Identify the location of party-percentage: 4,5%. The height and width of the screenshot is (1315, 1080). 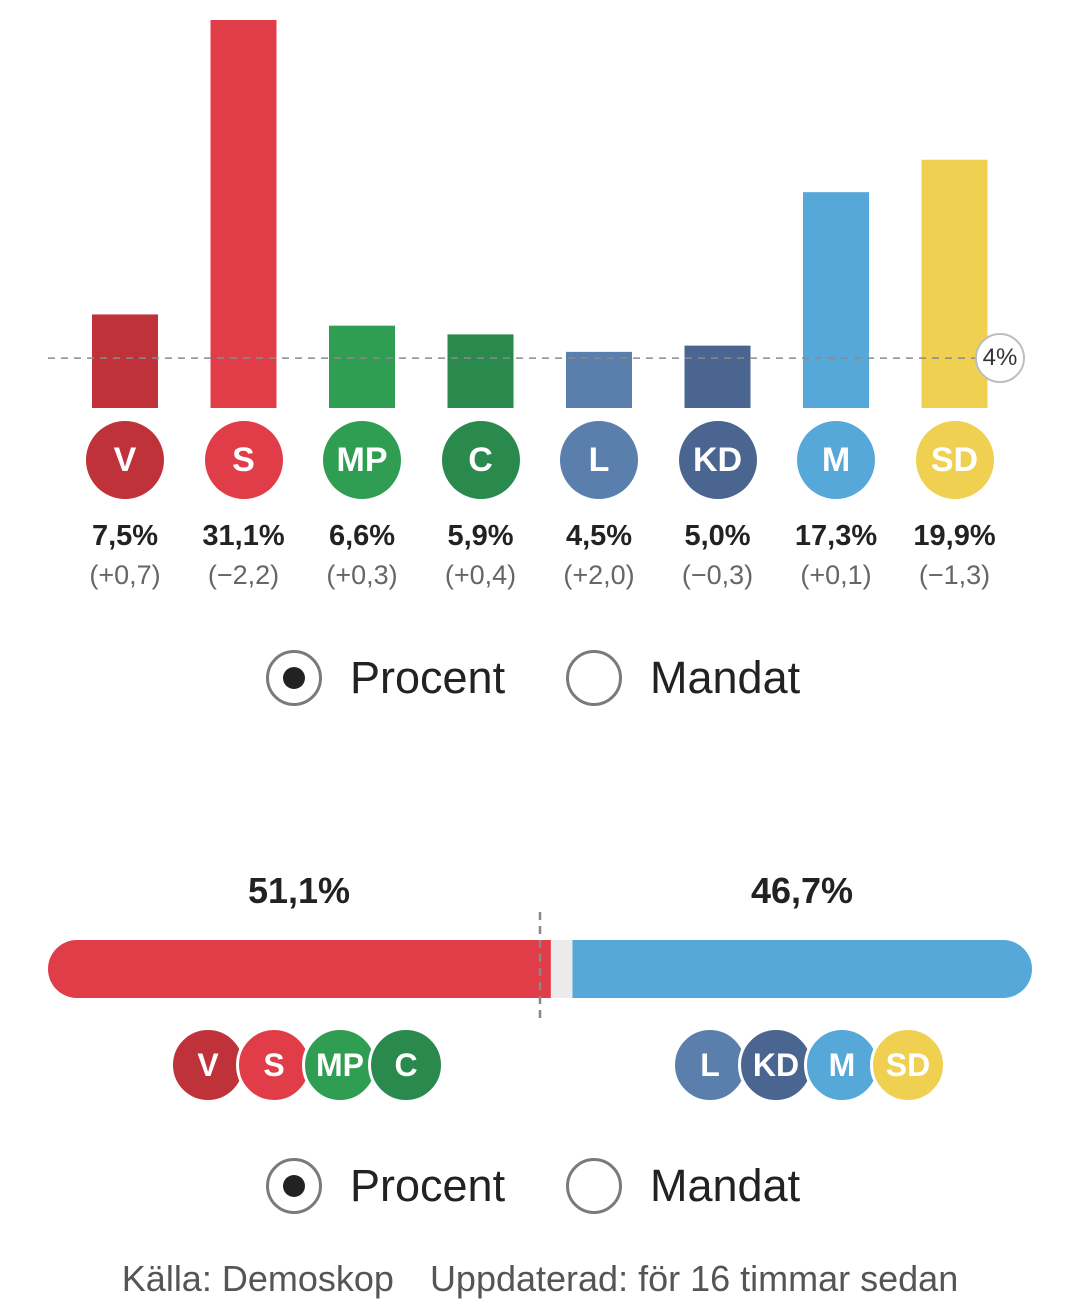
(599, 536).